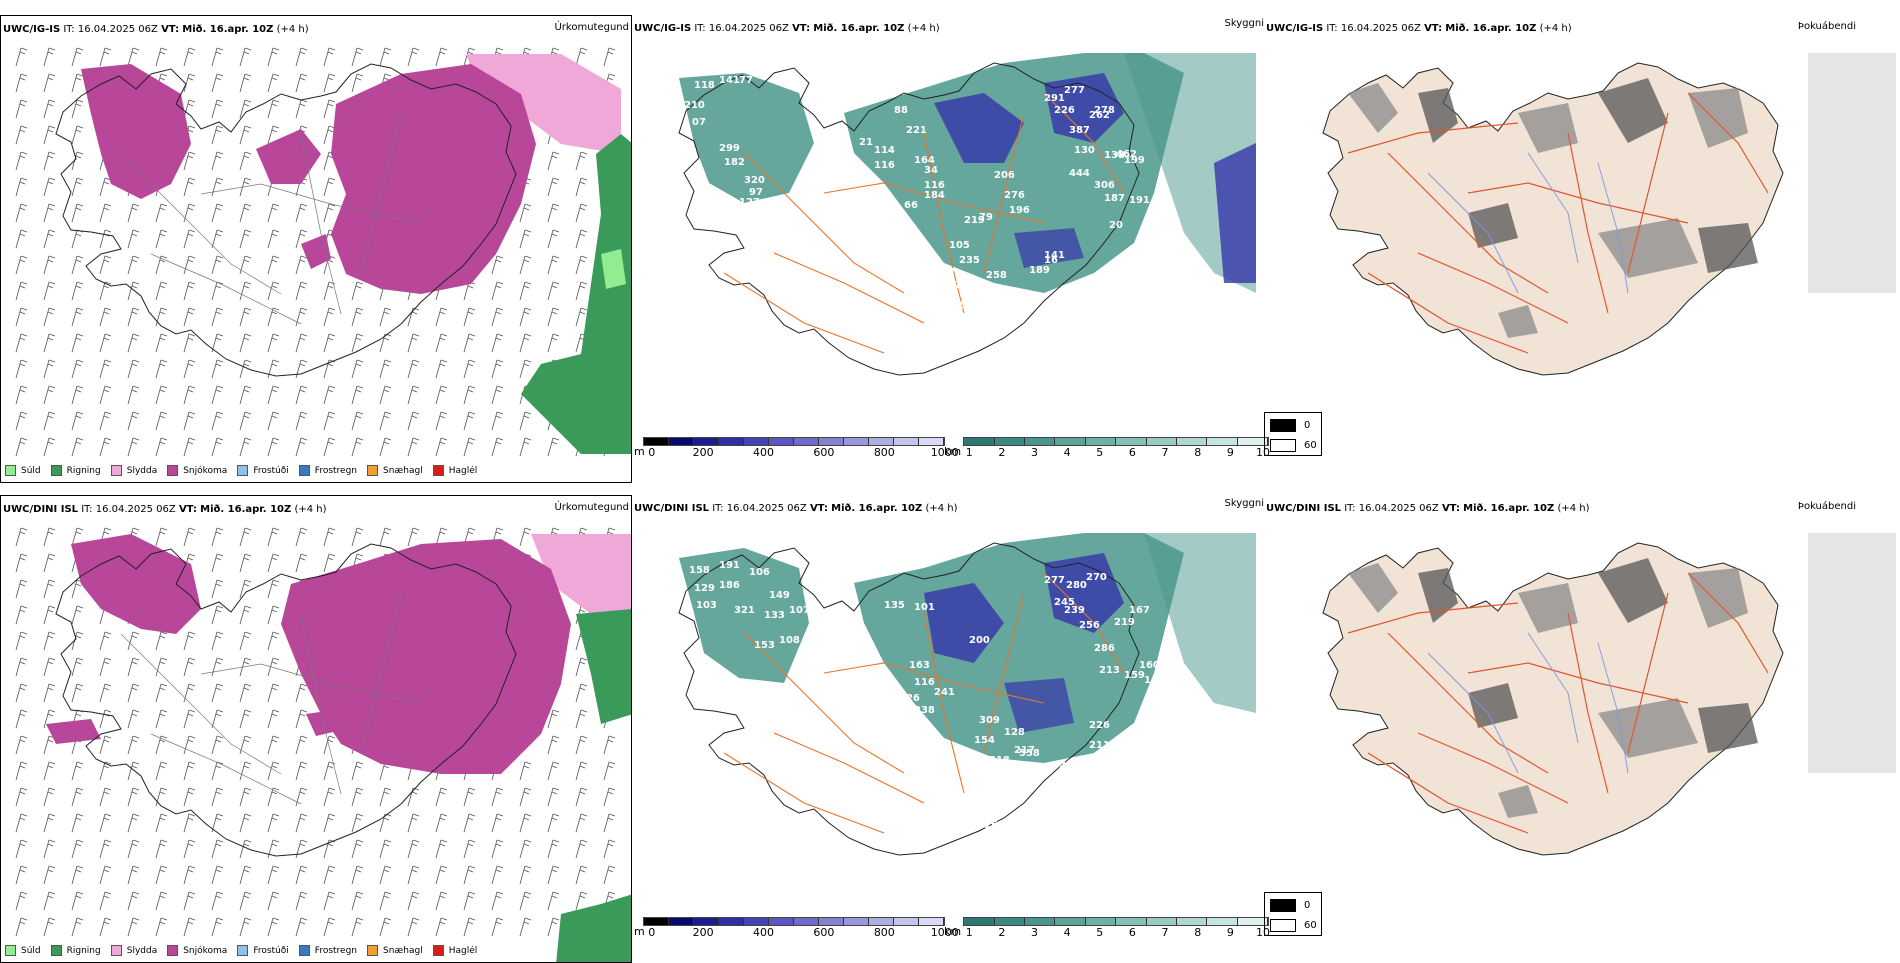 This screenshot has width=1900, height=963. Describe the element at coordinates (1307, 905) in the screenshot. I see `legend-label: 0` at that location.